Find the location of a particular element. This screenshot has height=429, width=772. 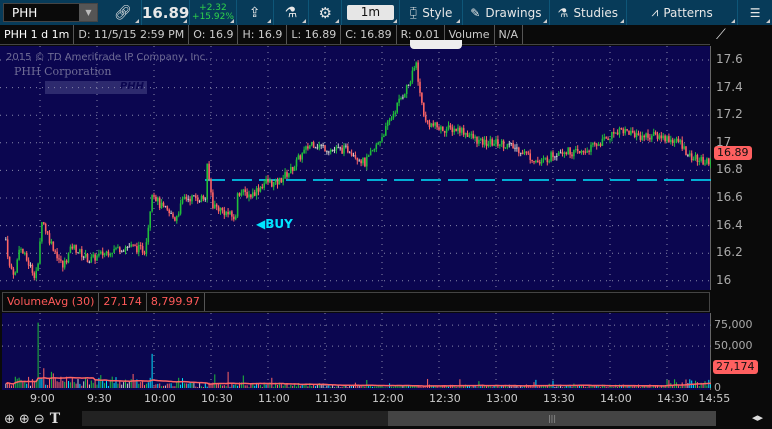

share-button: ⇪ is located at coordinates (255, 12).